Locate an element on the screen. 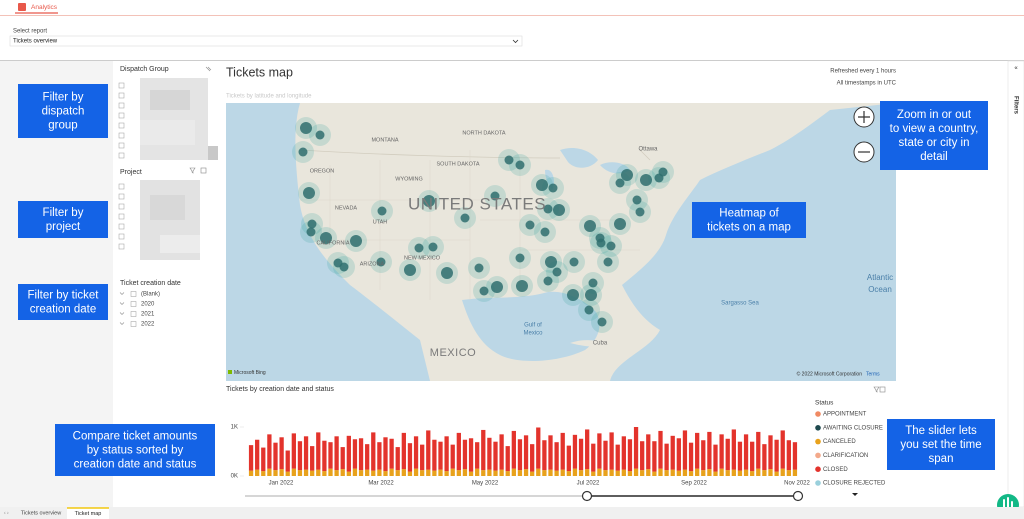 The image size is (1024, 519). time-slider is located at coordinates (524, 496).